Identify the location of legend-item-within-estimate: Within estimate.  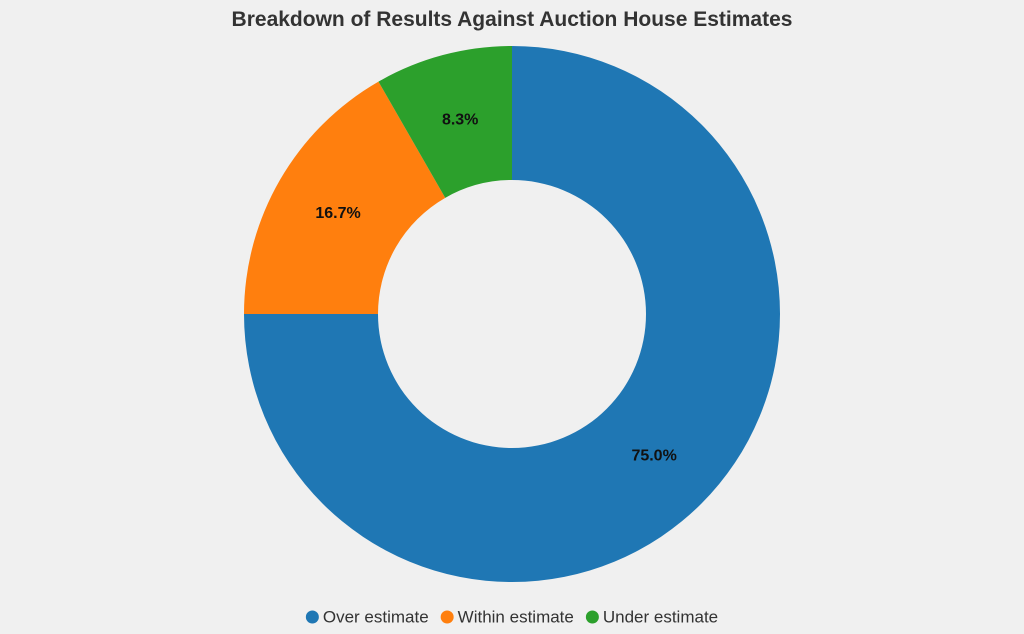
(507, 617).